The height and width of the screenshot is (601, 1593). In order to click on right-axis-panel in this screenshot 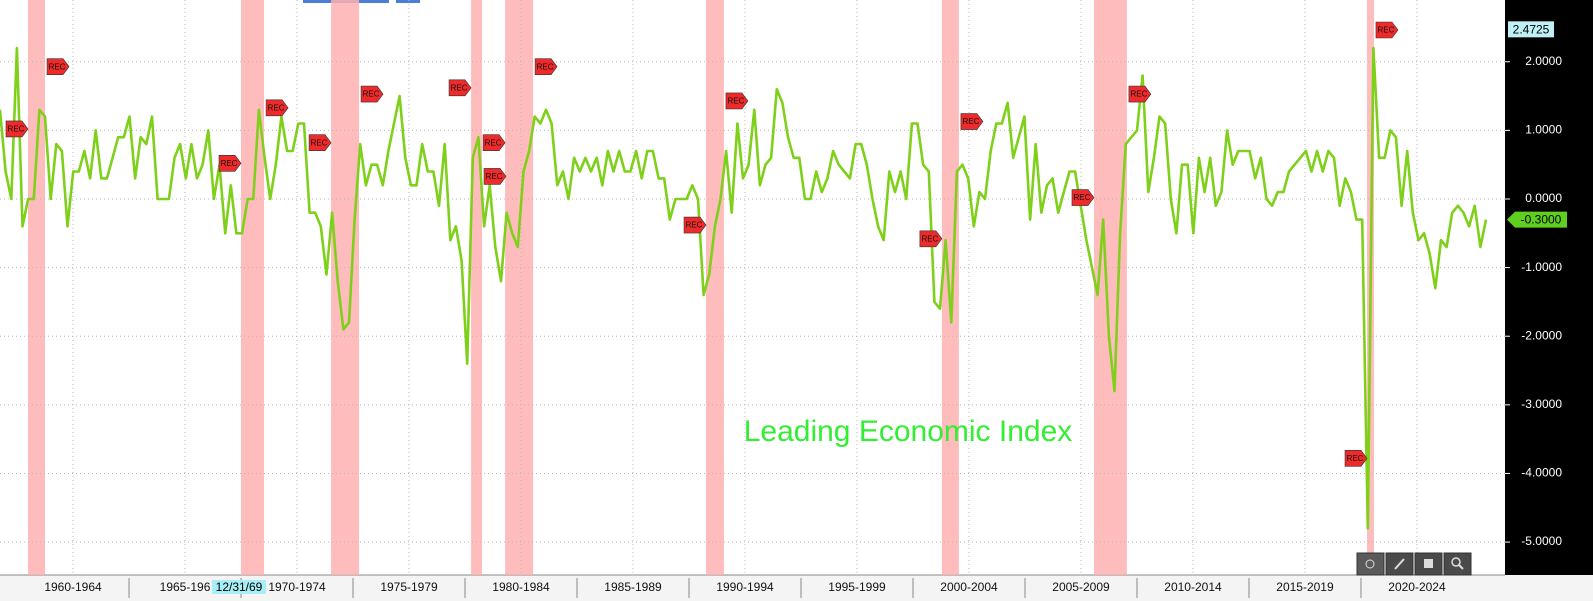, I will do `click(1549, 287)`.